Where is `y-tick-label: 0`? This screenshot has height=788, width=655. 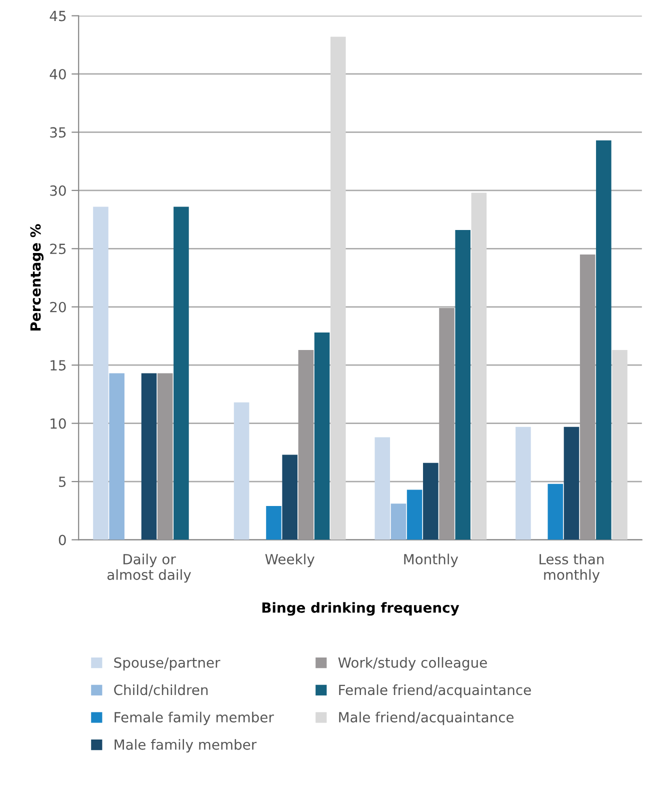 y-tick-label: 0 is located at coordinates (62, 540).